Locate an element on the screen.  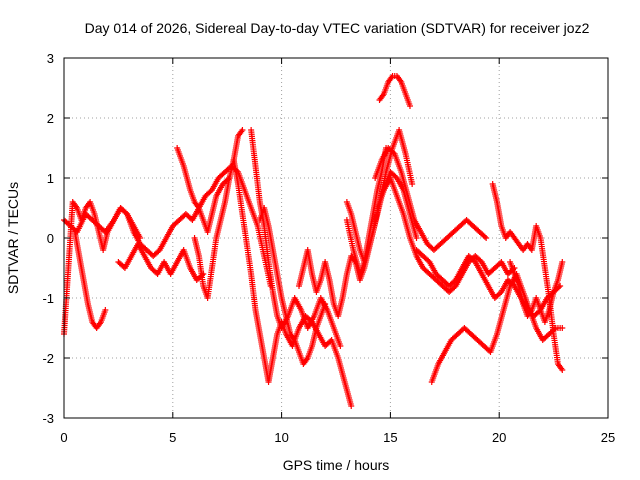
series-s5 is located at coordinates (203, 190).